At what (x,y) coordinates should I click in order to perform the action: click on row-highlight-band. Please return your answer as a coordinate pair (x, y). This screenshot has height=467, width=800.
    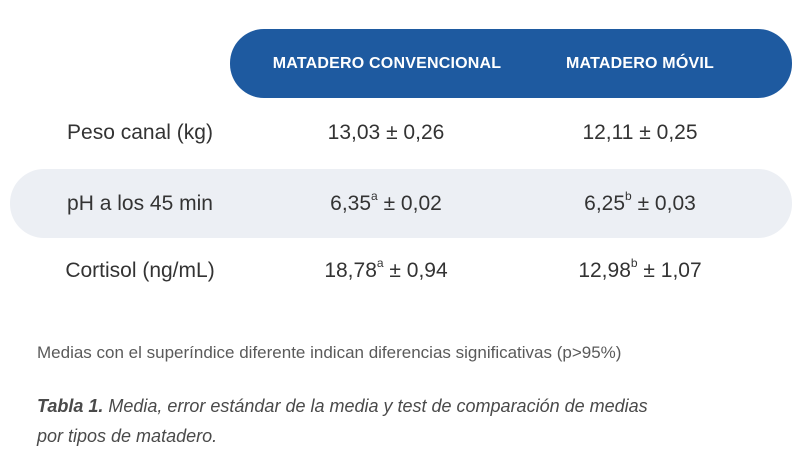
    Looking at the image, I should click on (401, 203).